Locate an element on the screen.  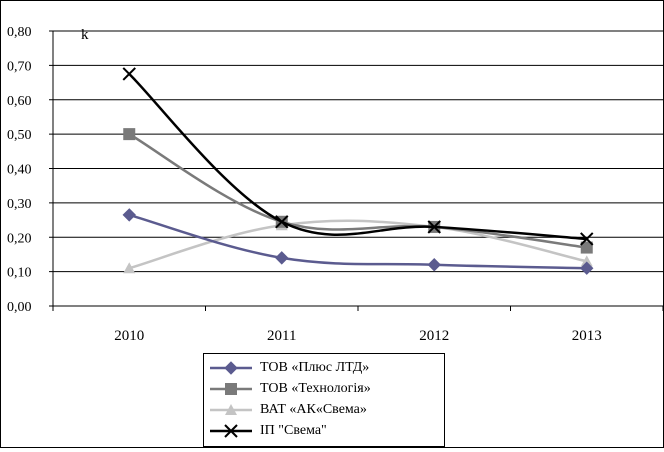
legend-item: ТОВ «Плюс ЛТД» is located at coordinates (324, 368).